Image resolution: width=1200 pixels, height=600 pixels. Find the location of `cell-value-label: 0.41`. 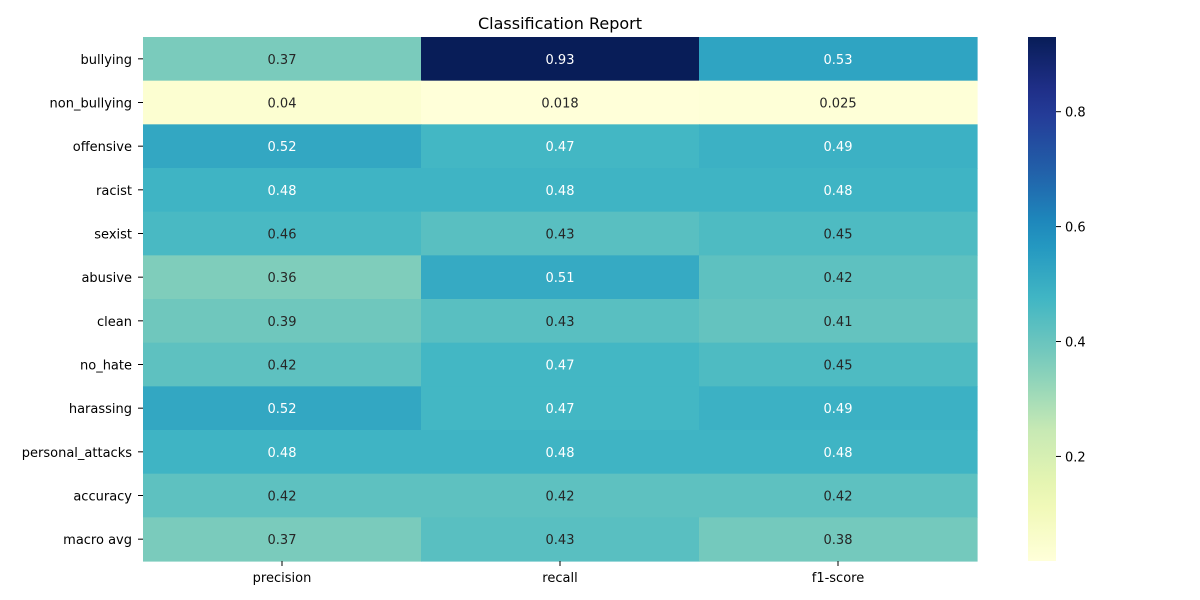

cell-value-label: 0.41 is located at coordinates (838, 322).